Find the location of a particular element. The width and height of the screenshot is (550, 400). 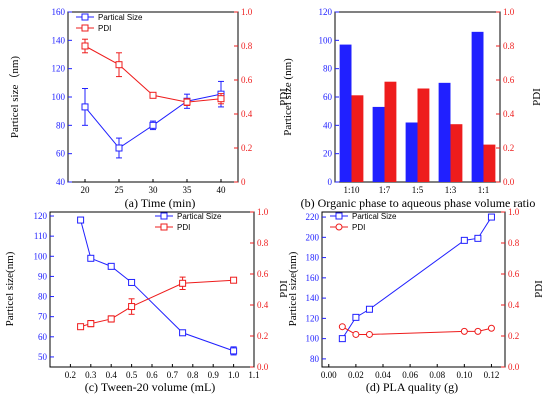

plot-frame is located at coordinates (152, 289).